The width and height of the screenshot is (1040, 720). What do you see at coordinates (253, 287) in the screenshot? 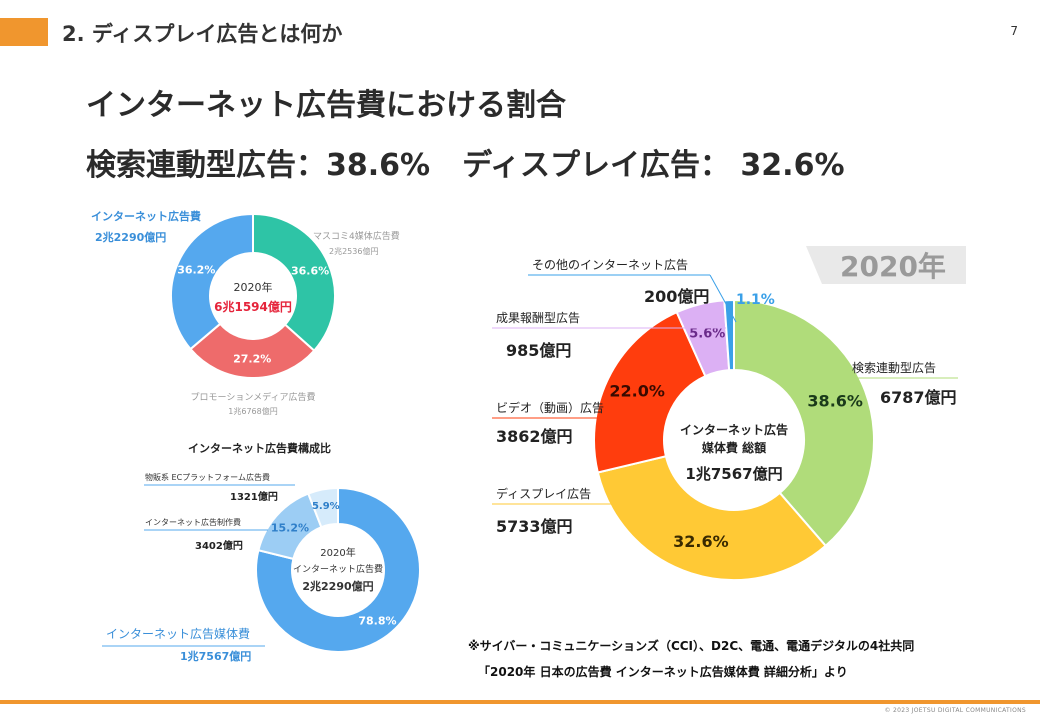
I see `chart1-center-year: 2020年` at bounding box center [253, 287].